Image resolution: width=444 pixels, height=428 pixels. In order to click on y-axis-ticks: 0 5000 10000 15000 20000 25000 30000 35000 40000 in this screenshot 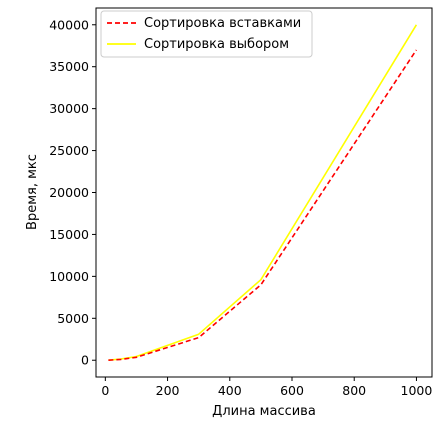, I will do `click(72, 192)`.